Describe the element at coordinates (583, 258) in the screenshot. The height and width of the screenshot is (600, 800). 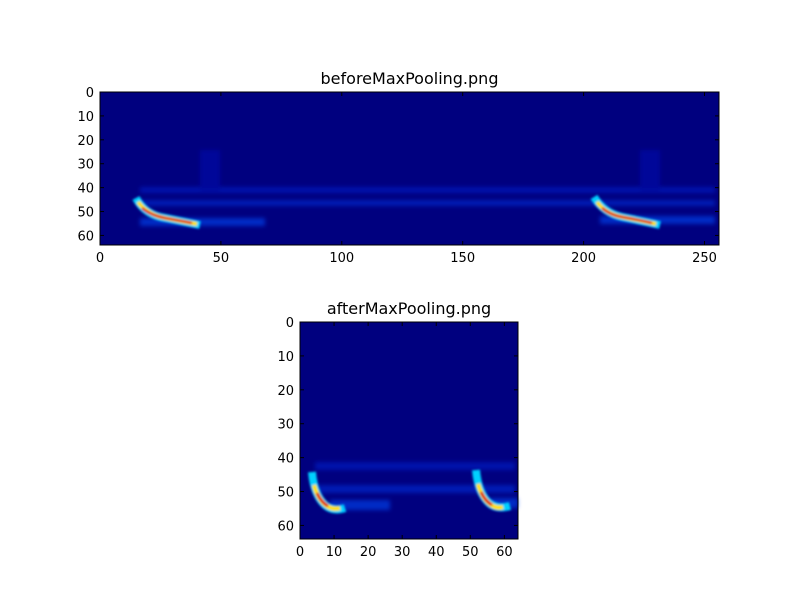
I see `x-tick-label: 200` at that location.